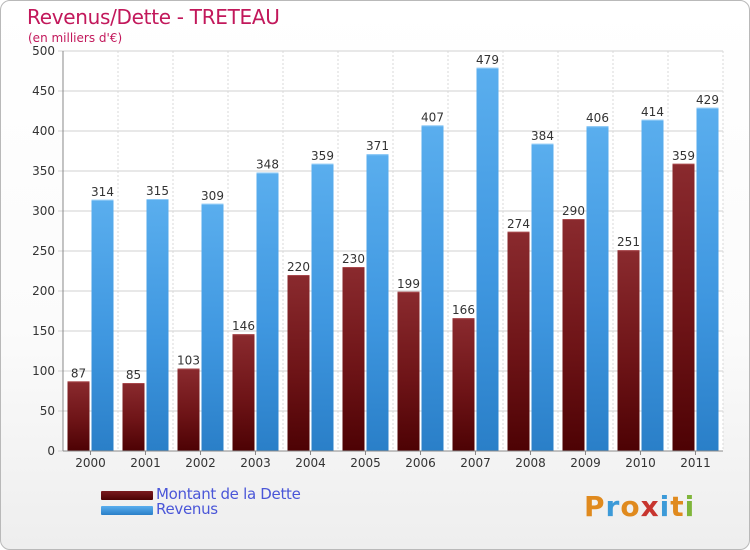  What do you see at coordinates (127, 495) in the screenshot?
I see `legend-swatch-debt` at bounding box center [127, 495].